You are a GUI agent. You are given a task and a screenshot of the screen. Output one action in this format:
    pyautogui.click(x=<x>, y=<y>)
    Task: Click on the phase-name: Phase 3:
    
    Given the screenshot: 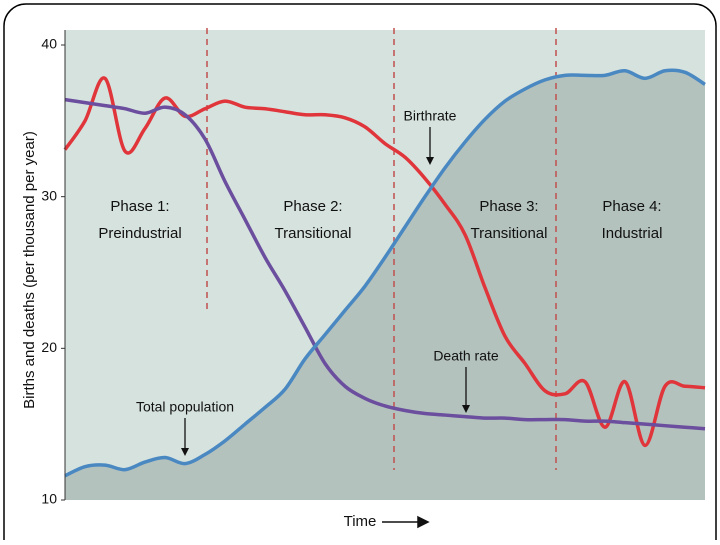 What is the action you would take?
    pyautogui.click(x=508, y=206)
    